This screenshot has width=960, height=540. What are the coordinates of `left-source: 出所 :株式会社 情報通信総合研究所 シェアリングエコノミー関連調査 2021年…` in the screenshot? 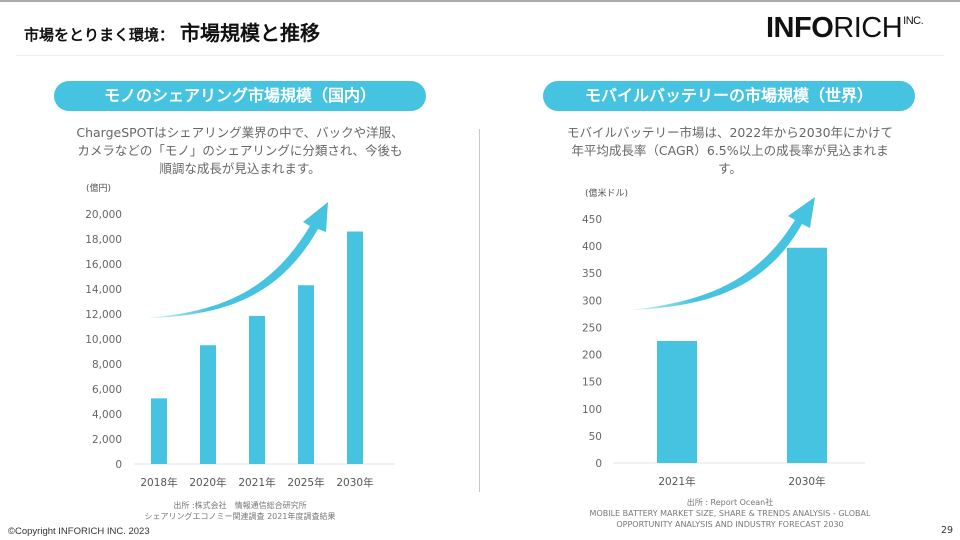 It's located at (240, 511).